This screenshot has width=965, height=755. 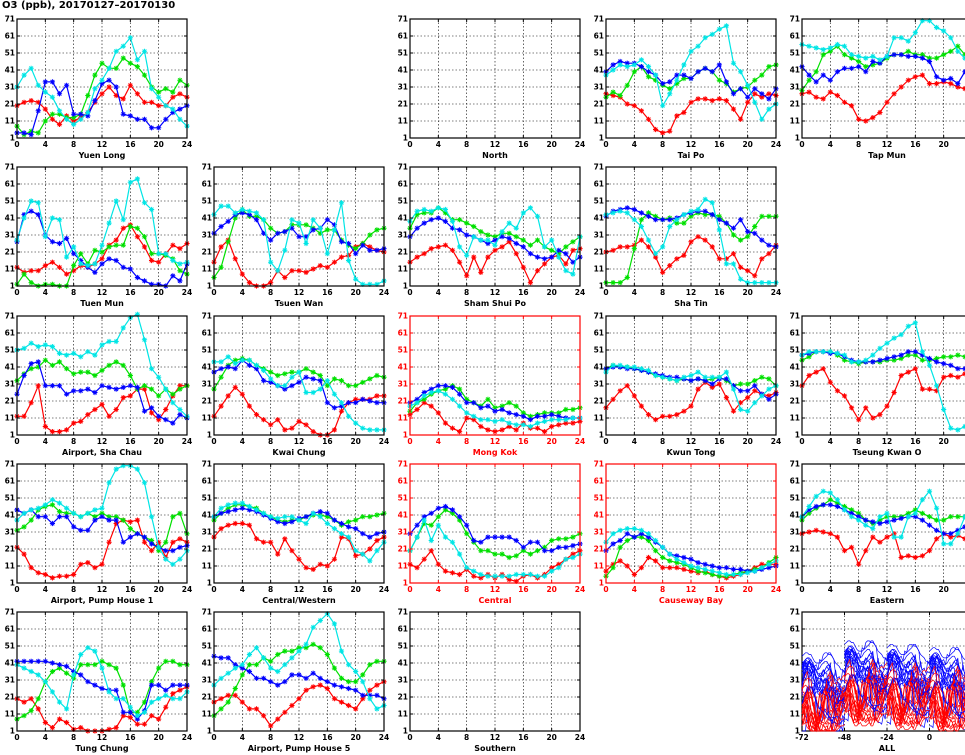 I want to click on station-label: Kwai Chung, so click(x=298, y=452).